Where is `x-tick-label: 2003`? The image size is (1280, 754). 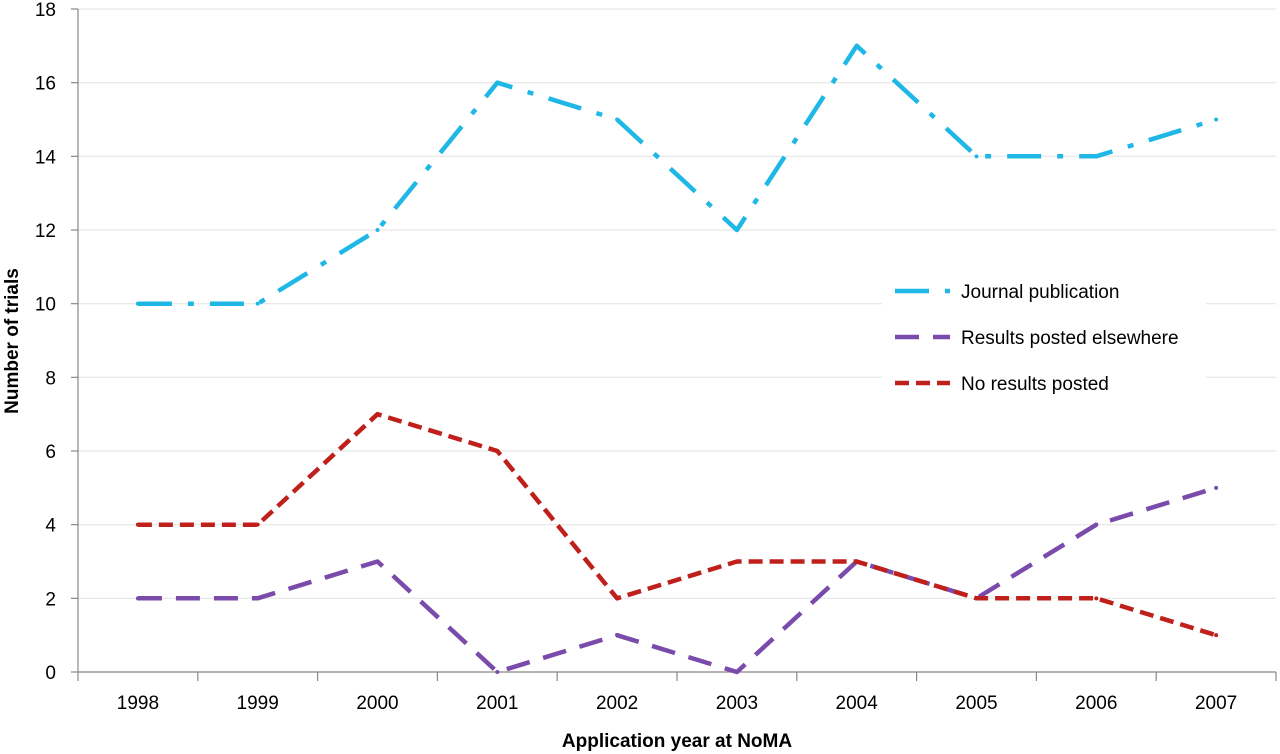
x-tick-label: 2003 is located at coordinates (737, 703).